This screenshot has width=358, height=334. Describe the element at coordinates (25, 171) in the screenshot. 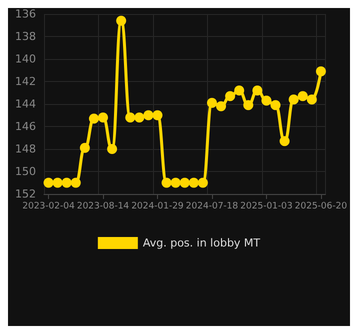

I see `y-tick-label: 150` at that location.